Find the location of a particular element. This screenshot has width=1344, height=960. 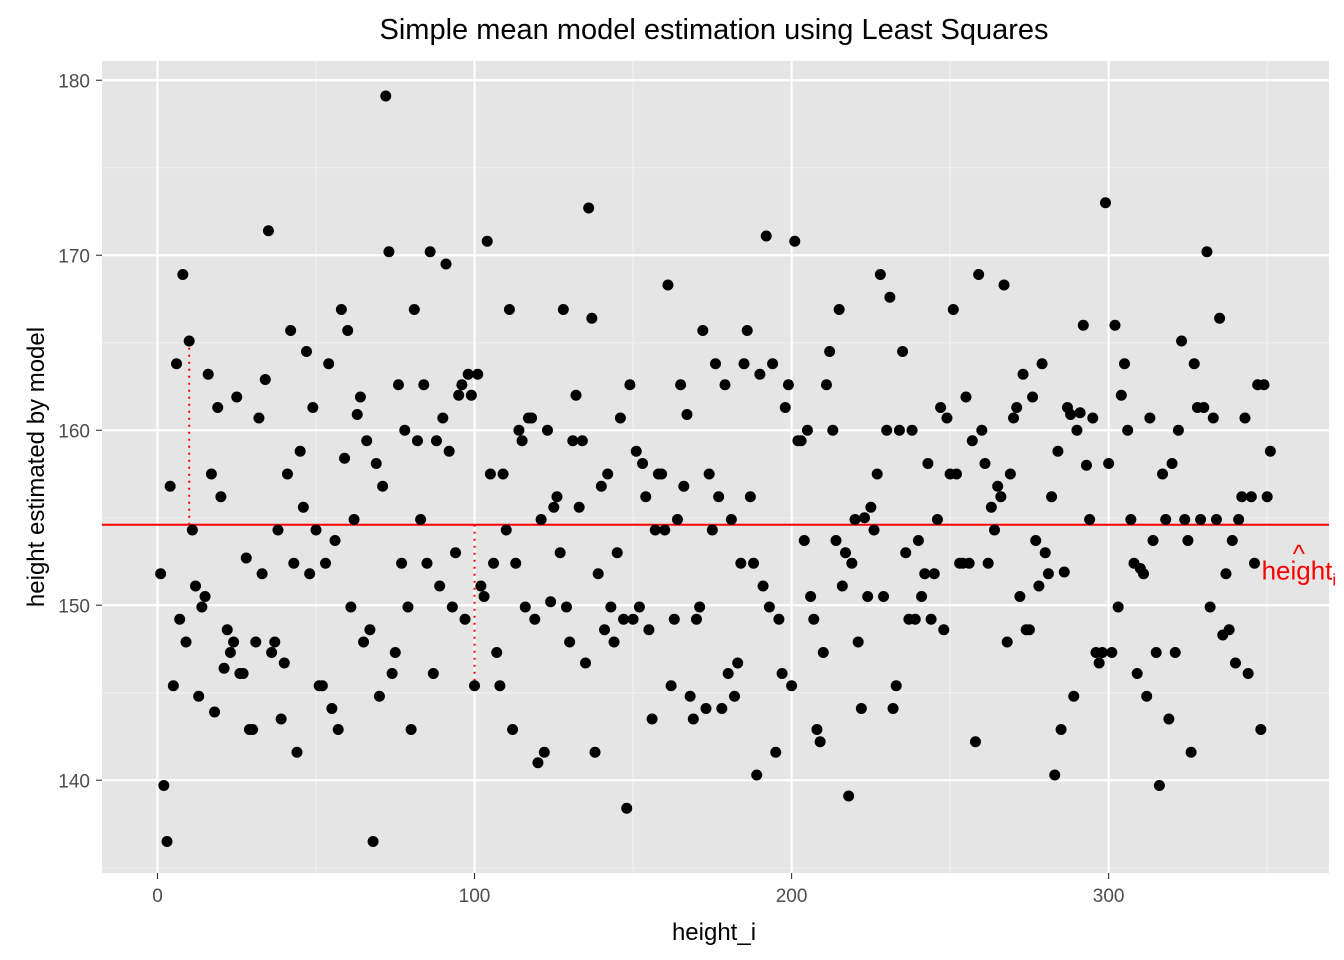

annotation-text: height is located at coordinates (1298, 570).